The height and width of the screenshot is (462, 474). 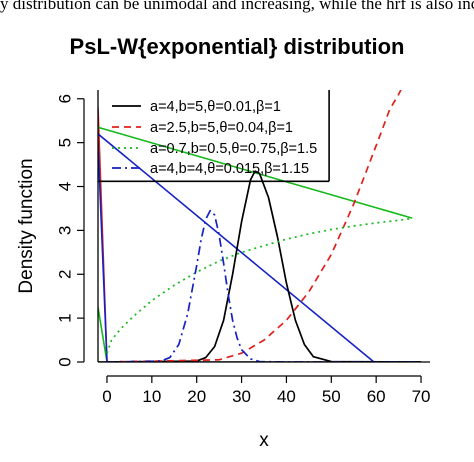 What do you see at coordinates (196, 396) in the screenshot?
I see `x-tick-label: 20` at bounding box center [196, 396].